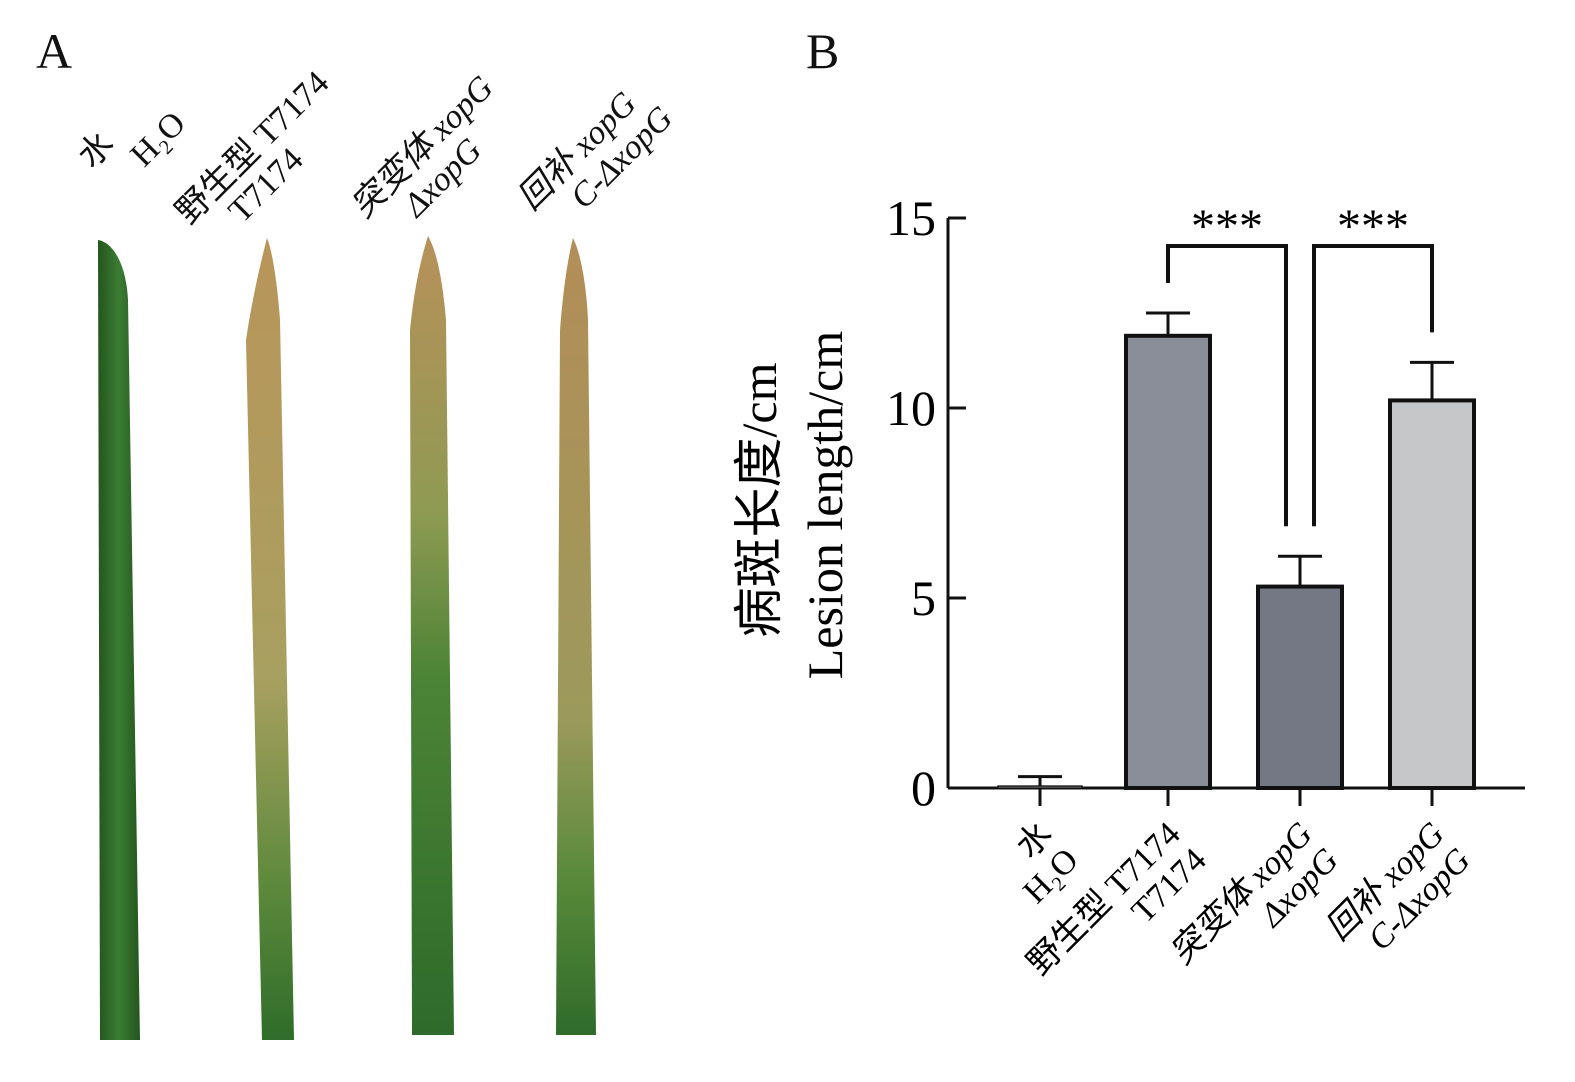 The image size is (1575, 1082). I want to click on x-axis, so click(1236, 796).